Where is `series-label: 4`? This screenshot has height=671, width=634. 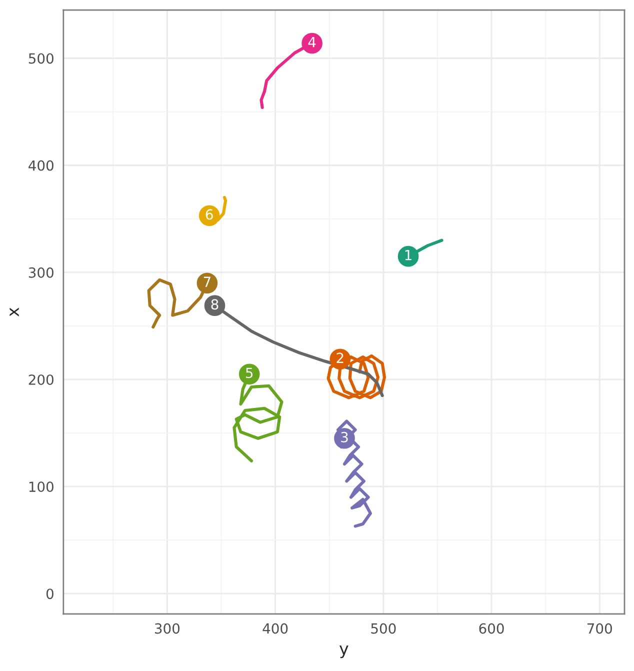
series-label: 4 is located at coordinates (312, 42).